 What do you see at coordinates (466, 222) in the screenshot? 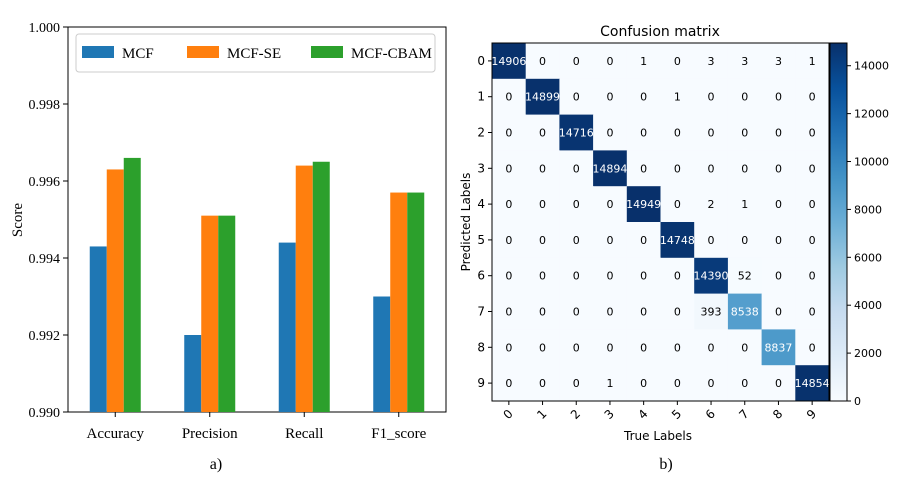
I see `confusion-matrix-ylabel: Predicted Labels` at bounding box center [466, 222].